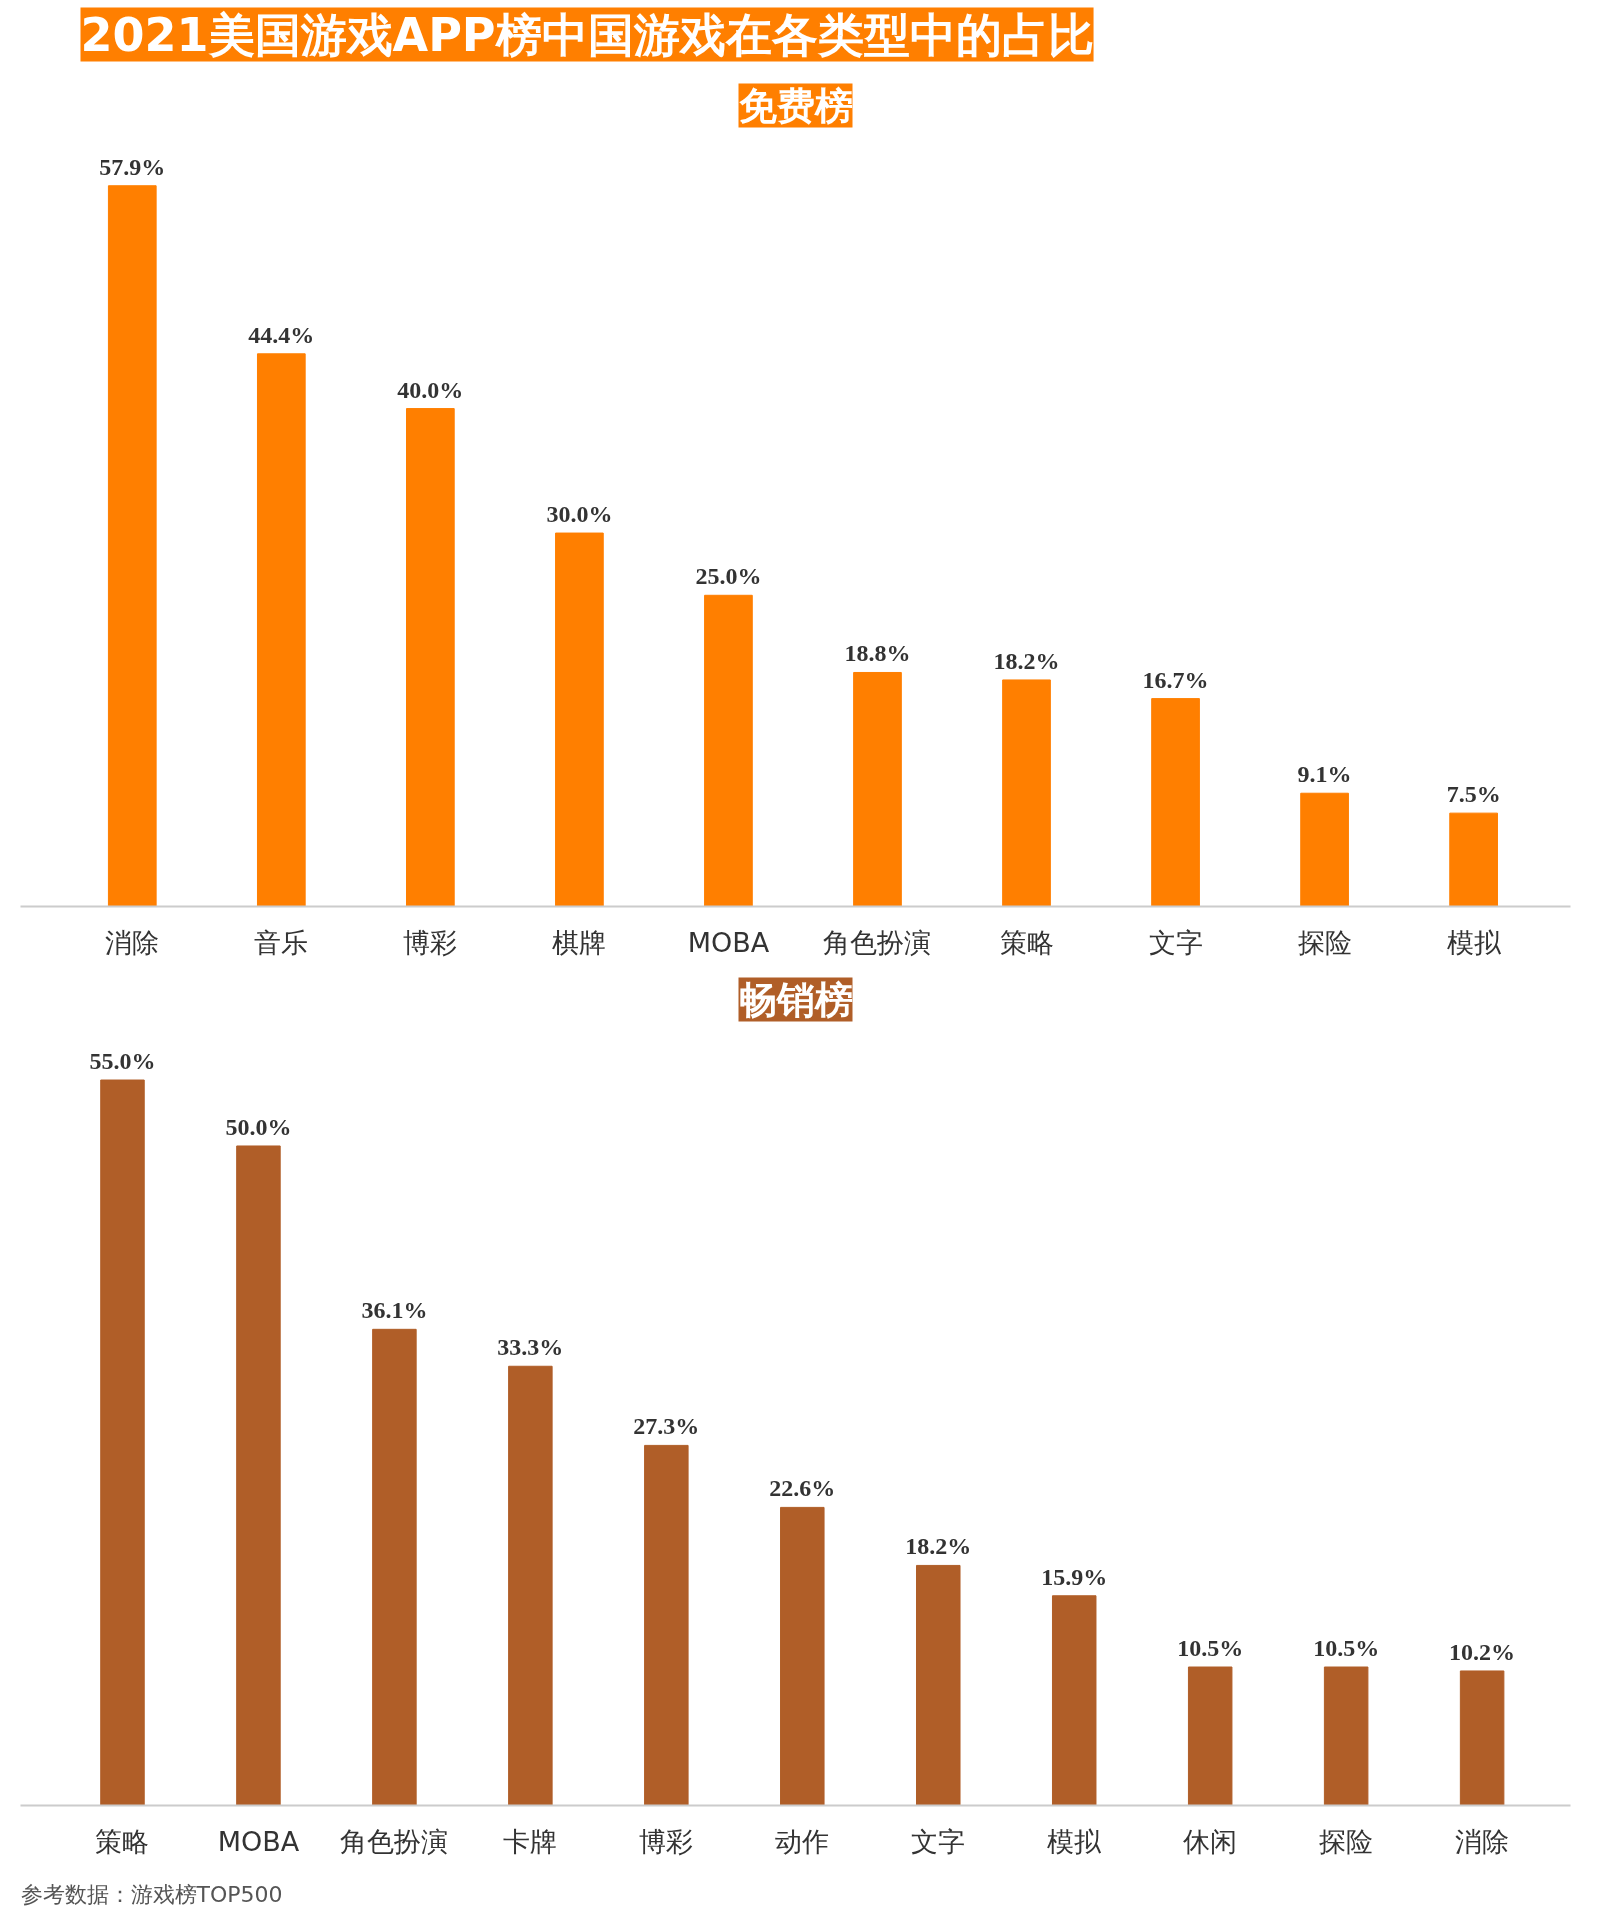  I want to click on data-label: 18.8%, so click(877, 653).